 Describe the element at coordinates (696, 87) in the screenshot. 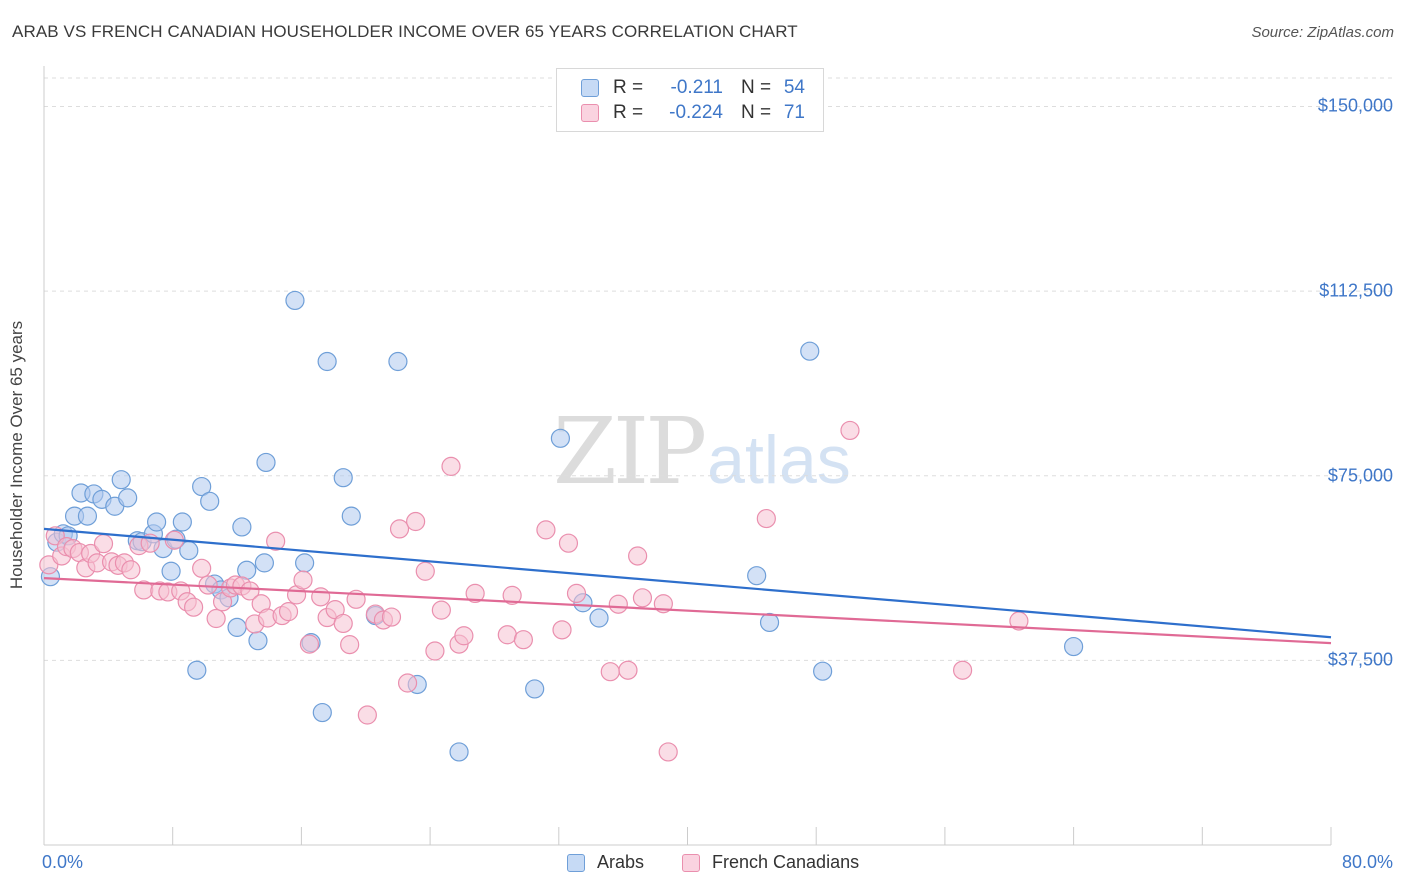

I see `legend-r-value-arabs: -0.211` at that location.